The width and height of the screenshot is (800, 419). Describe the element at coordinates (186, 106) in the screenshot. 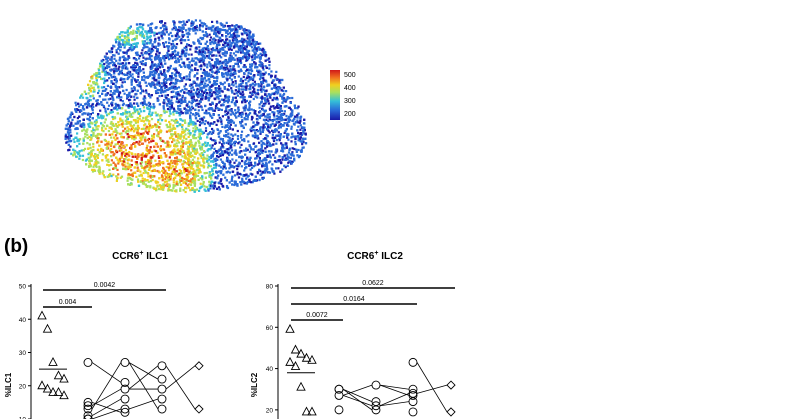

I see `tsne-heatmap` at that location.